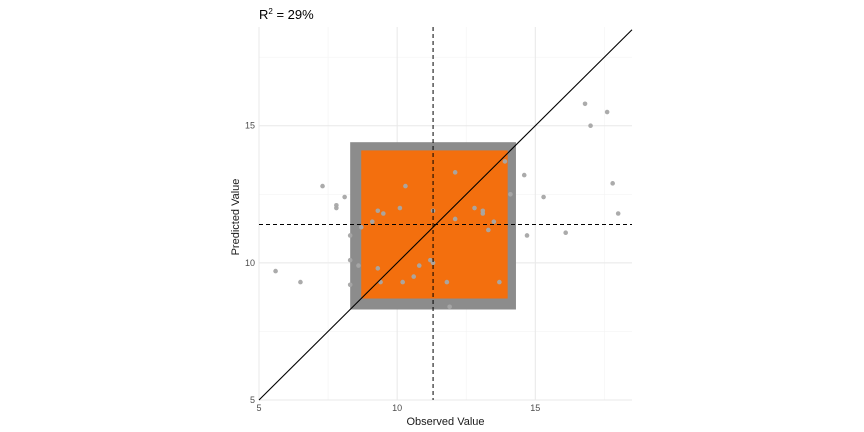 The height and width of the screenshot is (432, 864). Describe the element at coordinates (250, 263) in the screenshot. I see `y-tick-label: 10` at that location.